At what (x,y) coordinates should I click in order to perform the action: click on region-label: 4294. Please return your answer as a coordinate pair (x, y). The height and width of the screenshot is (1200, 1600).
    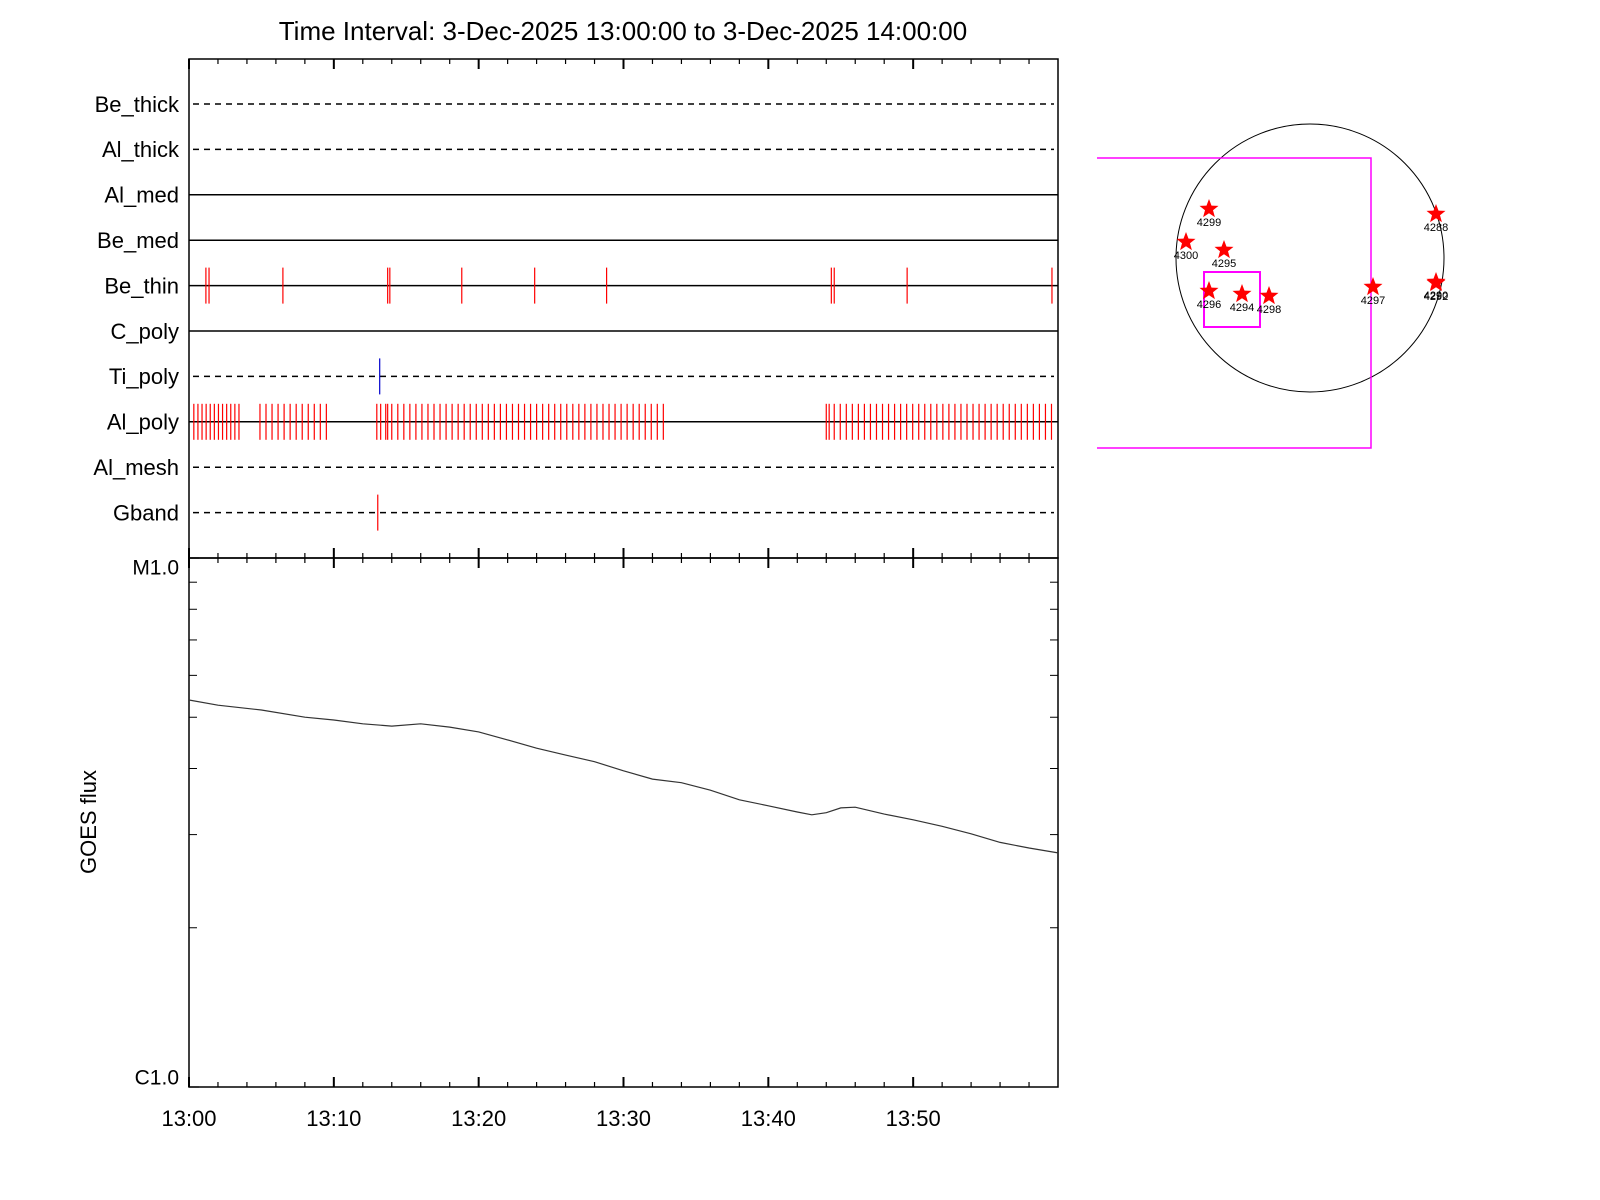
    Looking at the image, I should click on (1242, 308).